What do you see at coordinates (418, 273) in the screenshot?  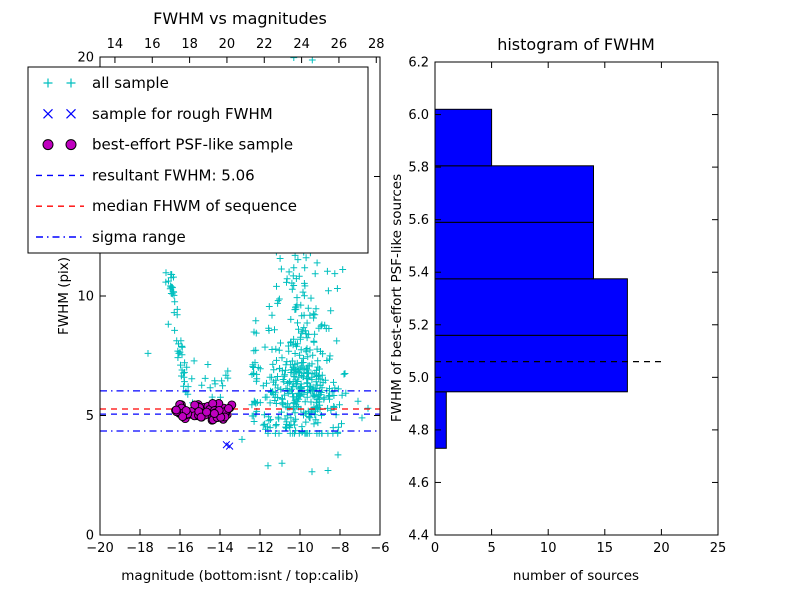 I see `y-tick-label: 5.4` at bounding box center [418, 273].